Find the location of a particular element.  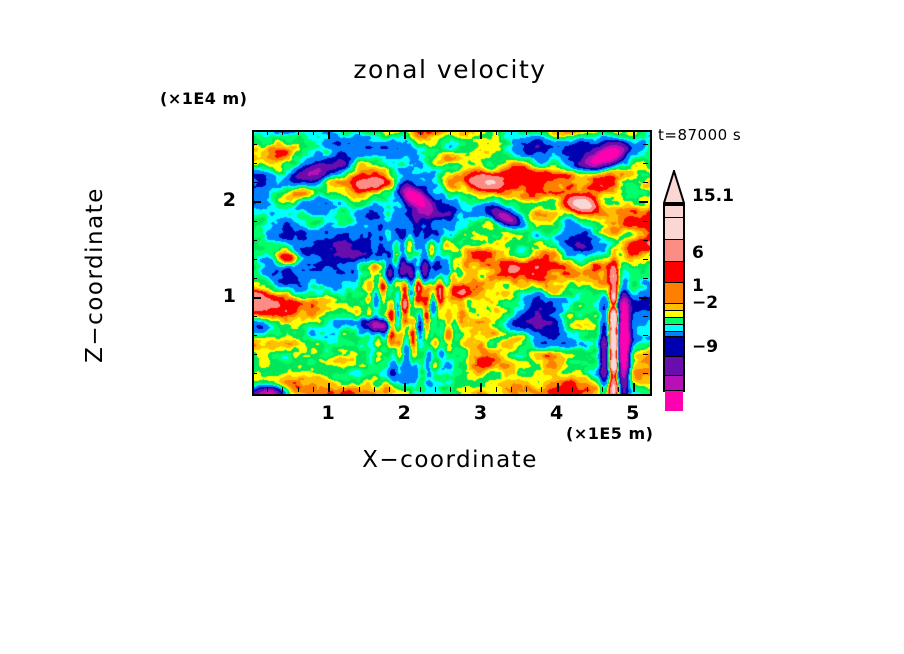

y-tick-label: 2 is located at coordinates (229, 200).